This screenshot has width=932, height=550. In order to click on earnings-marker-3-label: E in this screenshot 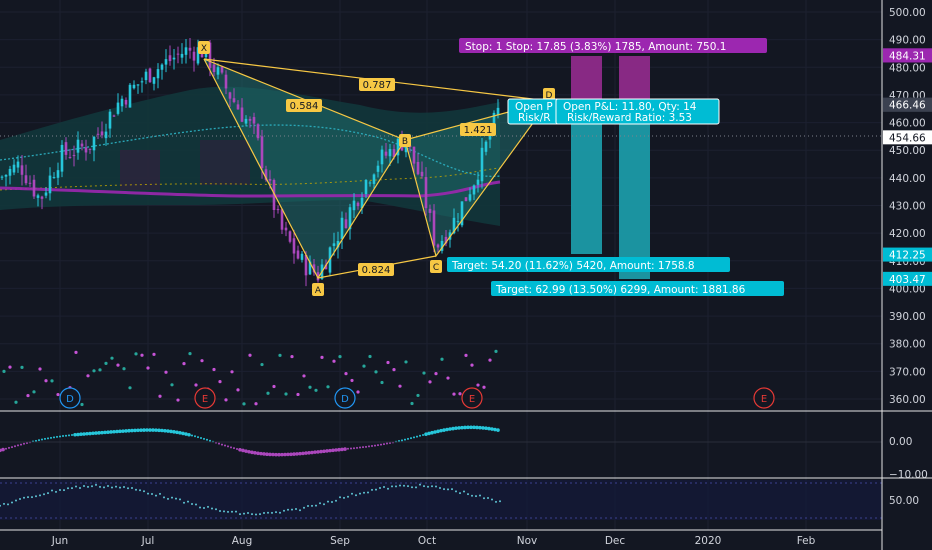, I will do `click(764, 399)`.